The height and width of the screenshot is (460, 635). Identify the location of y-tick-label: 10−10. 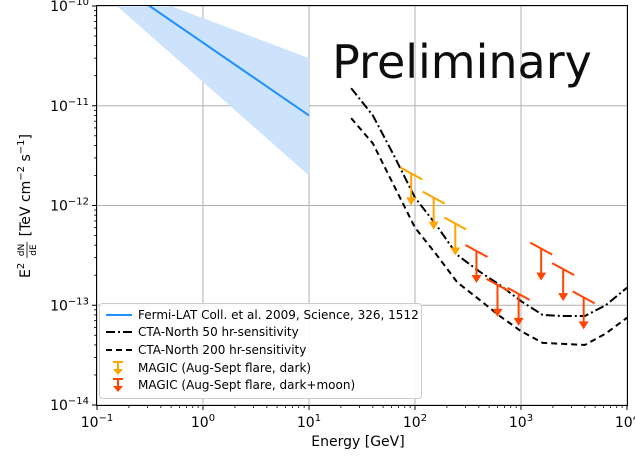
(69, 7).